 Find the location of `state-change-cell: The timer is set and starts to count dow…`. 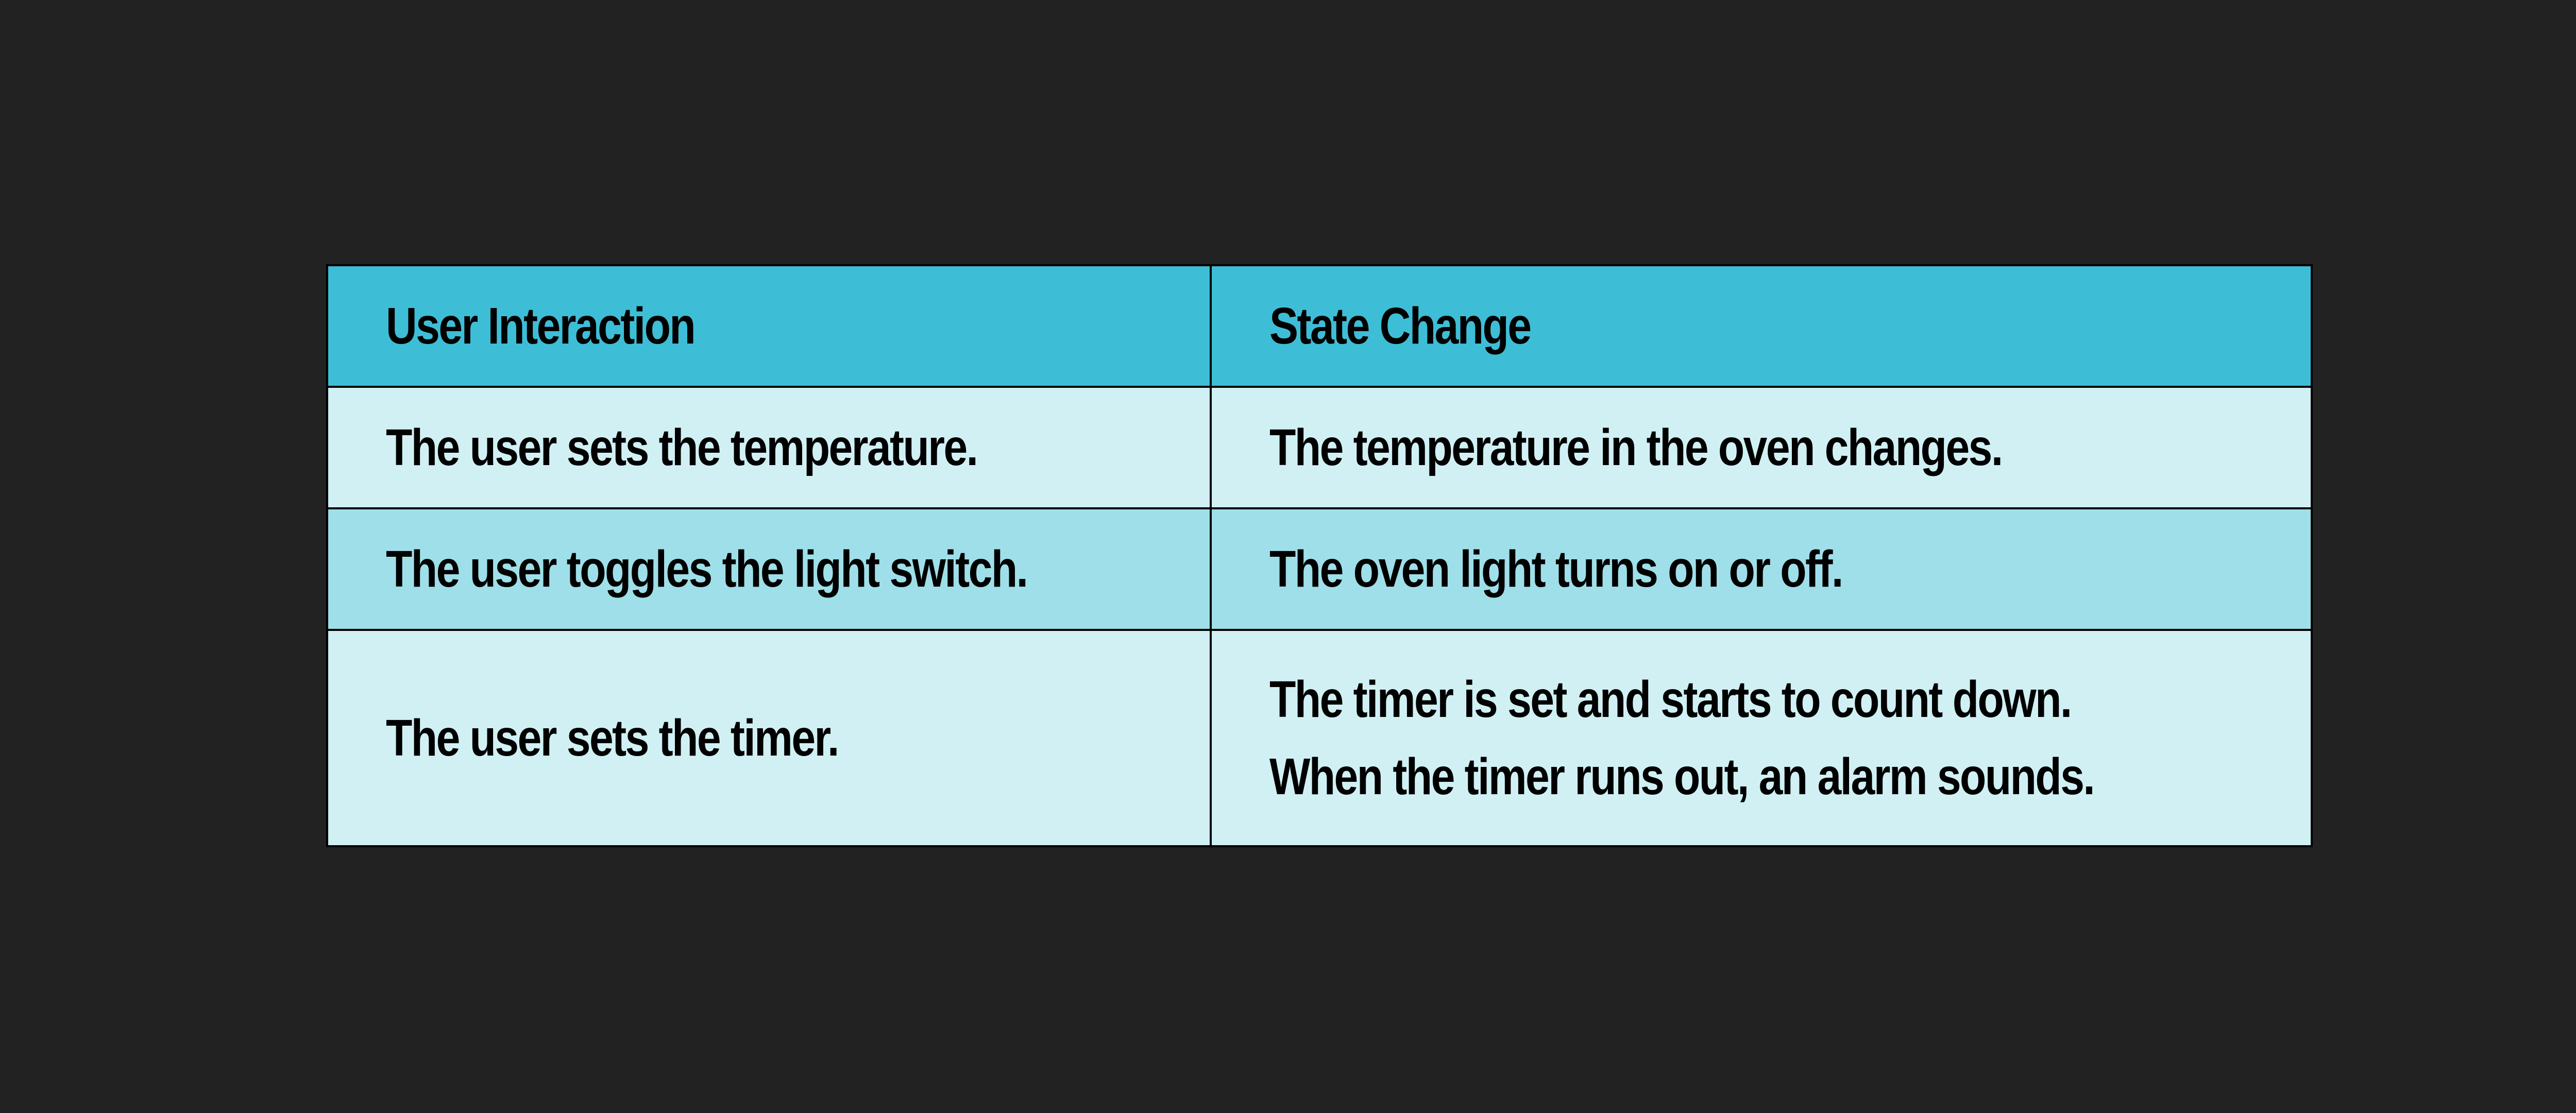

state-change-cell: The timer is set and starts to count dow… is located at coordinates (1761, 738).